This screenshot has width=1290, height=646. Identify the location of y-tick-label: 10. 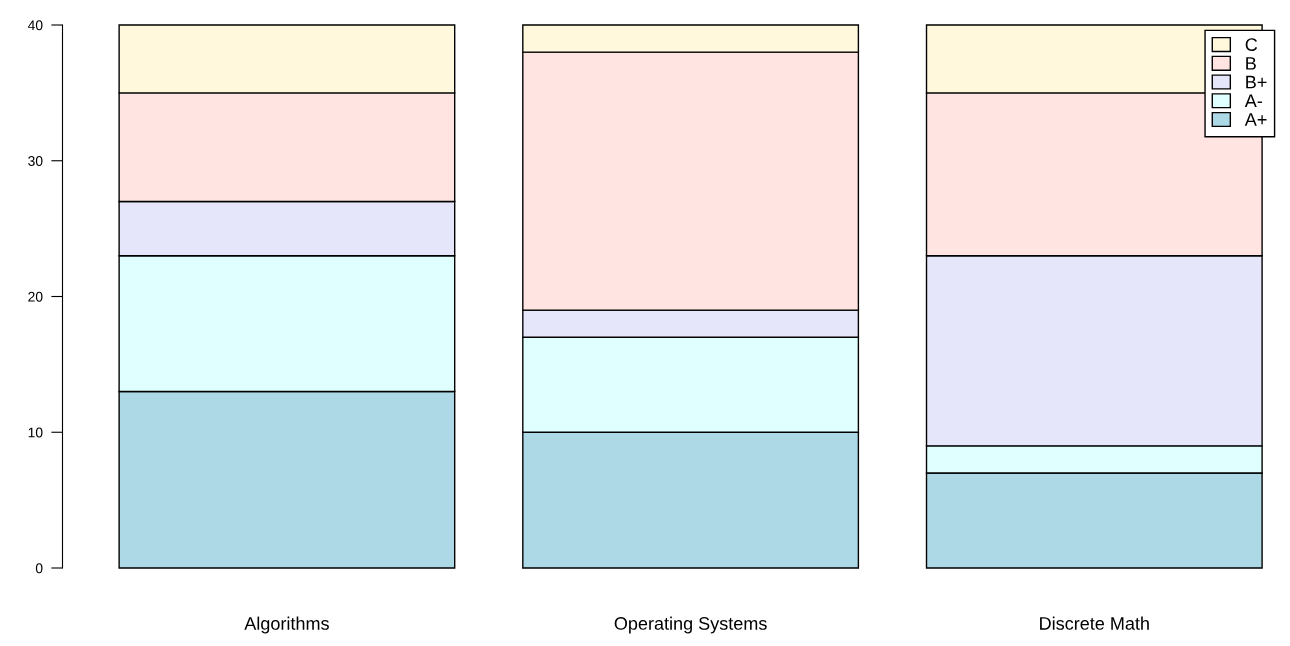
(35, 432).